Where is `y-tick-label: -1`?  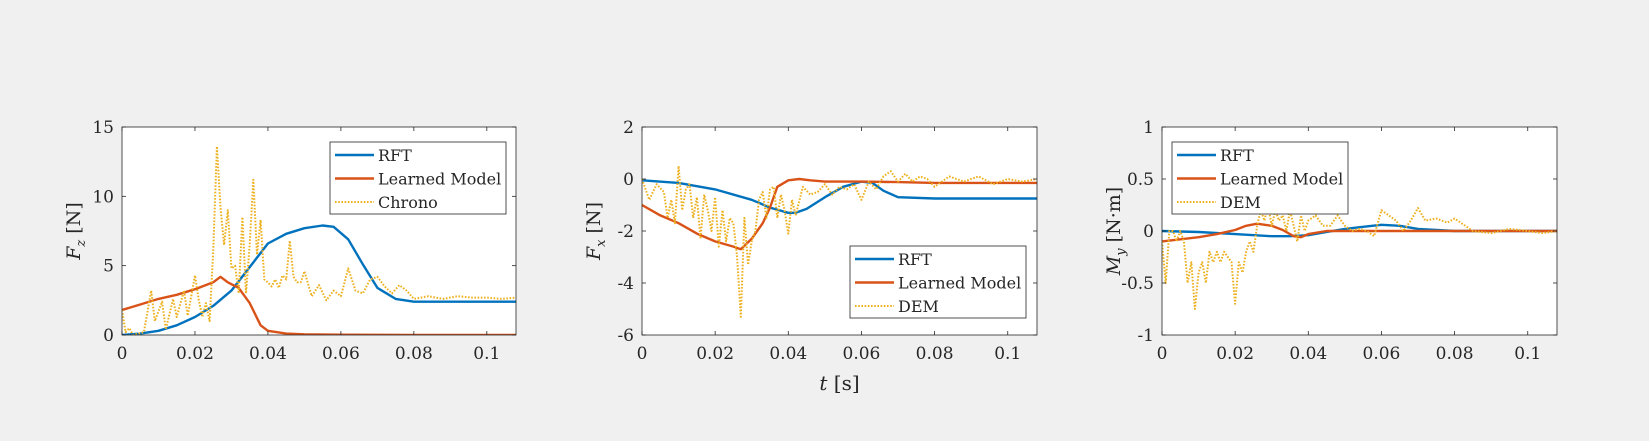
y-tick-label: -1 is located at coordinates (1145, 336).